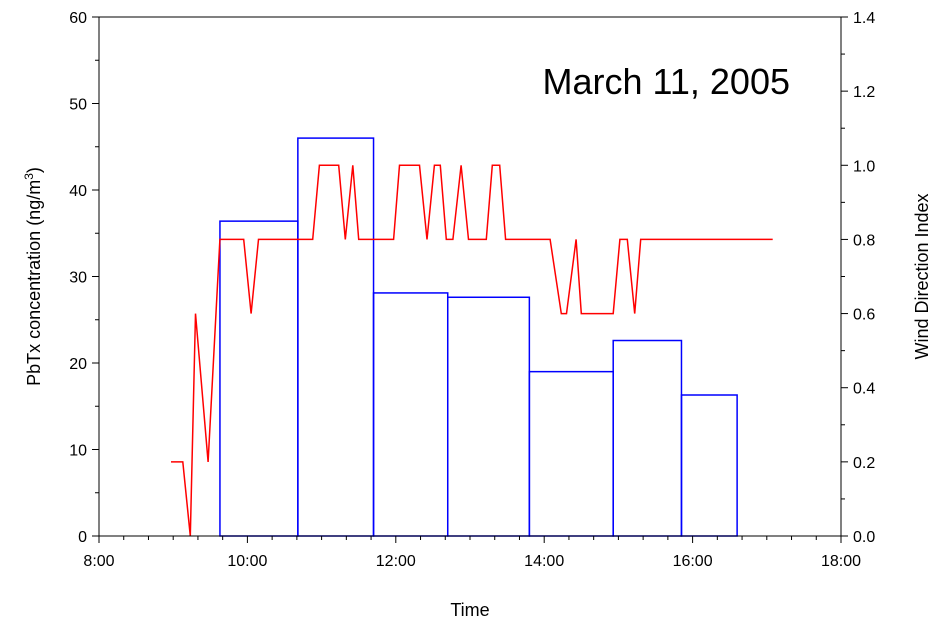  What do you see at coordinates (78, 191) in the screenshot?
I see `y-left-tick-label: 40` at bounding box center [78, 191].